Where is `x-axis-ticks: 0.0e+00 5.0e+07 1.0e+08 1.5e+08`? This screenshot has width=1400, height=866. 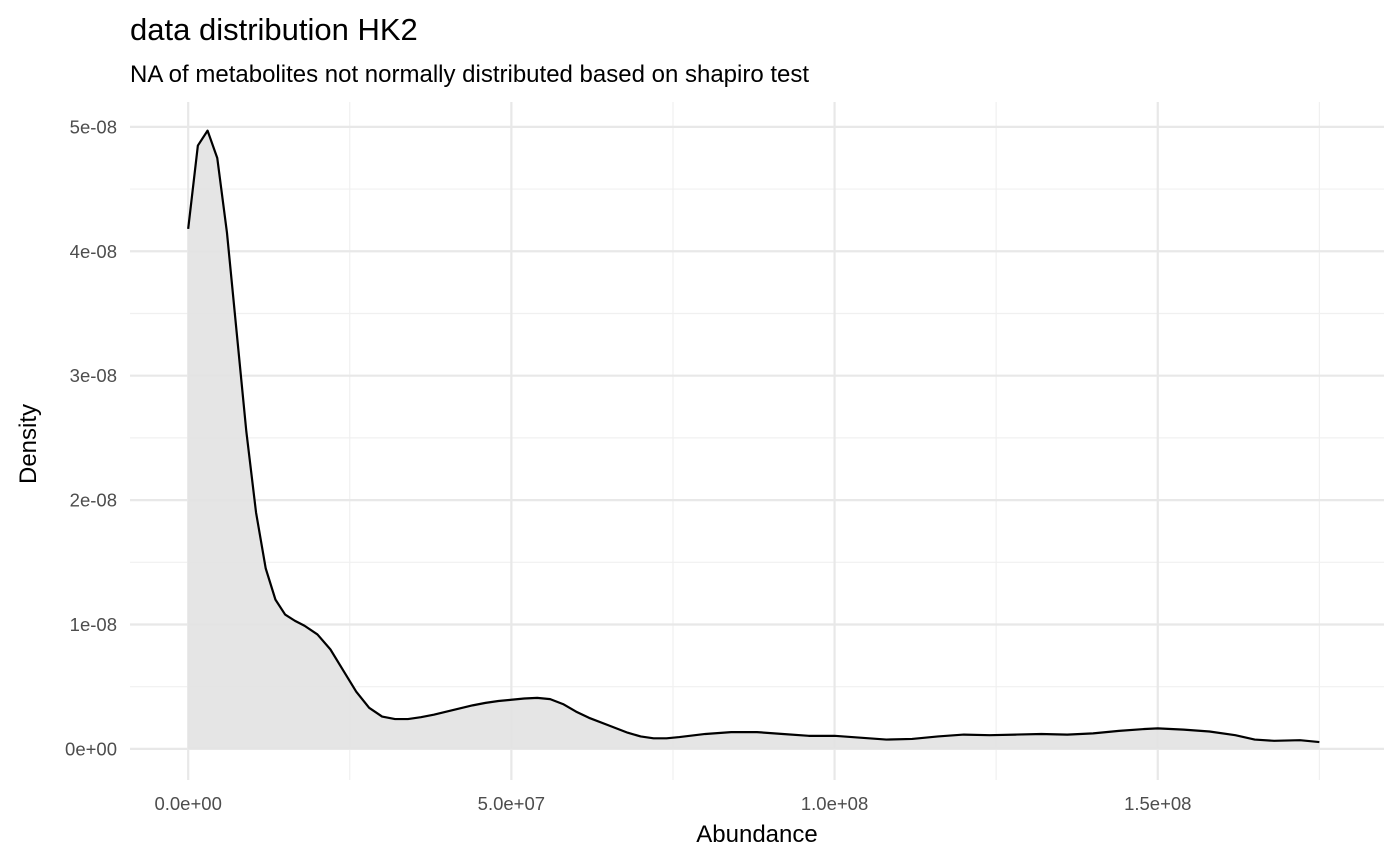 x-axis-ticks: 0.0e+00 5.0e+07 1.0e+08 1.5e+08 is located at coordinates (672, 803).